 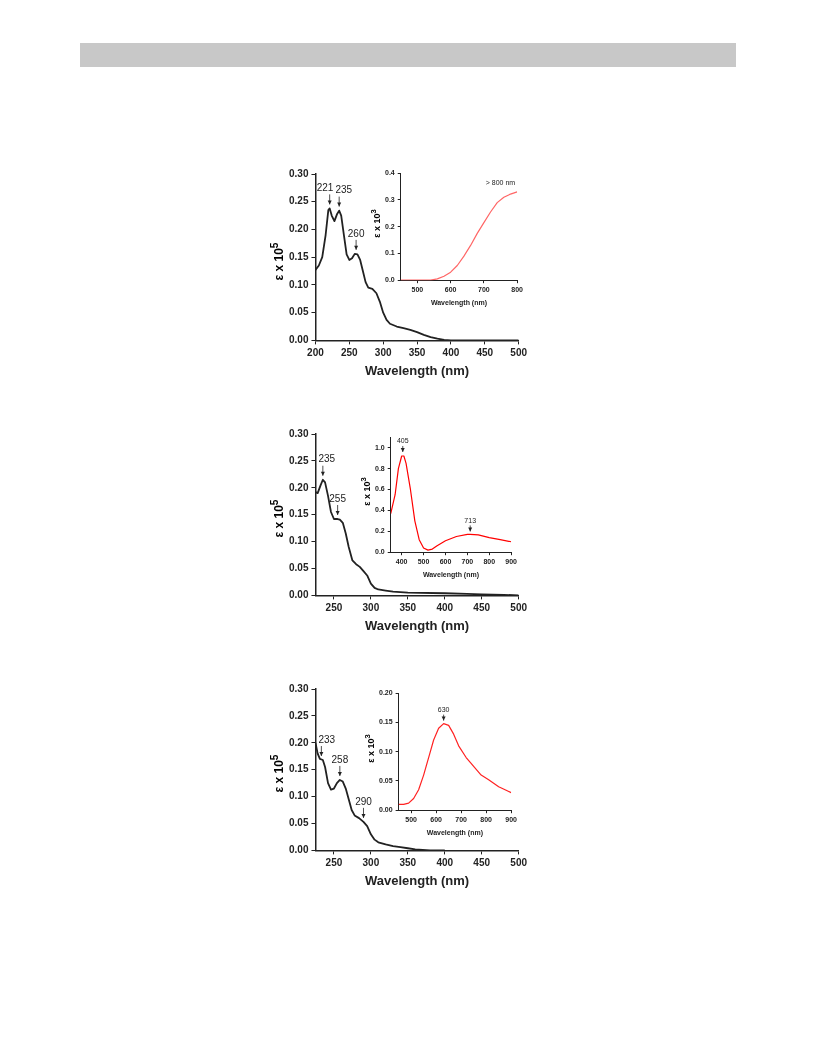 What do you see at coordinates (364, 801) in the screenshot?
I see `annotation: 290` at bounding box center [364, 801].